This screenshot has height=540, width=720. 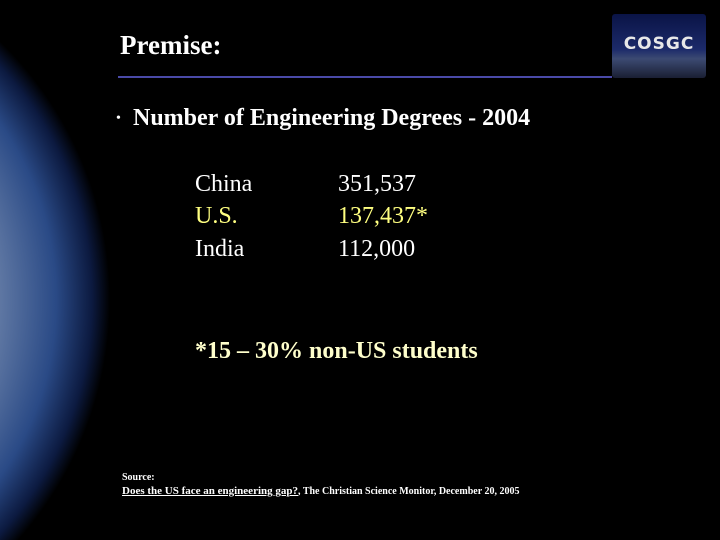 I want to click on title-rule, so click(x=365, y=77).